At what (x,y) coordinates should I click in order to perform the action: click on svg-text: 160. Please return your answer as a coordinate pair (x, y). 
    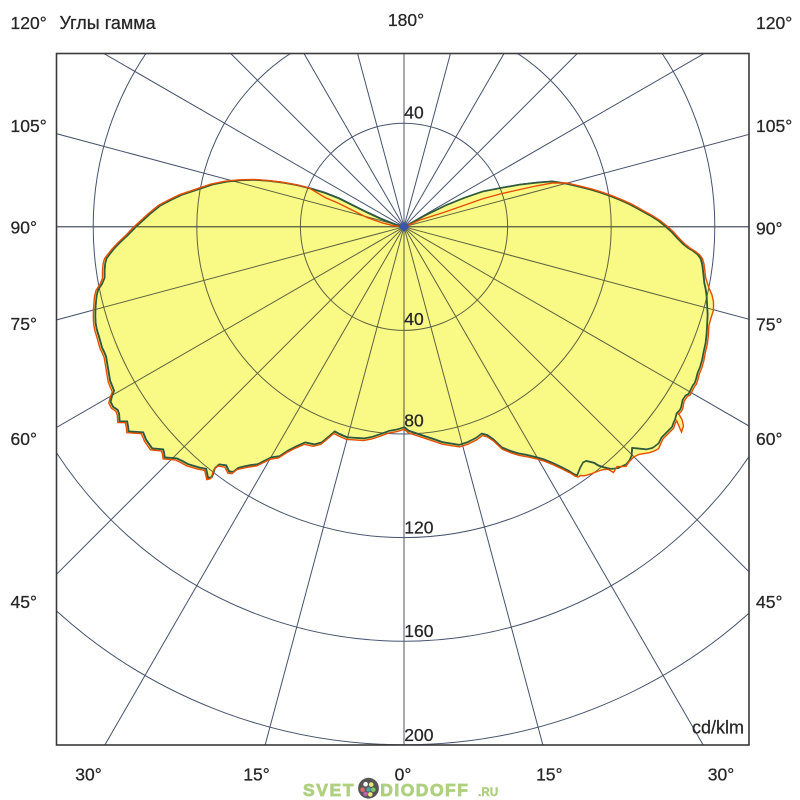
    Looking at the image, I should click on (418, 631).